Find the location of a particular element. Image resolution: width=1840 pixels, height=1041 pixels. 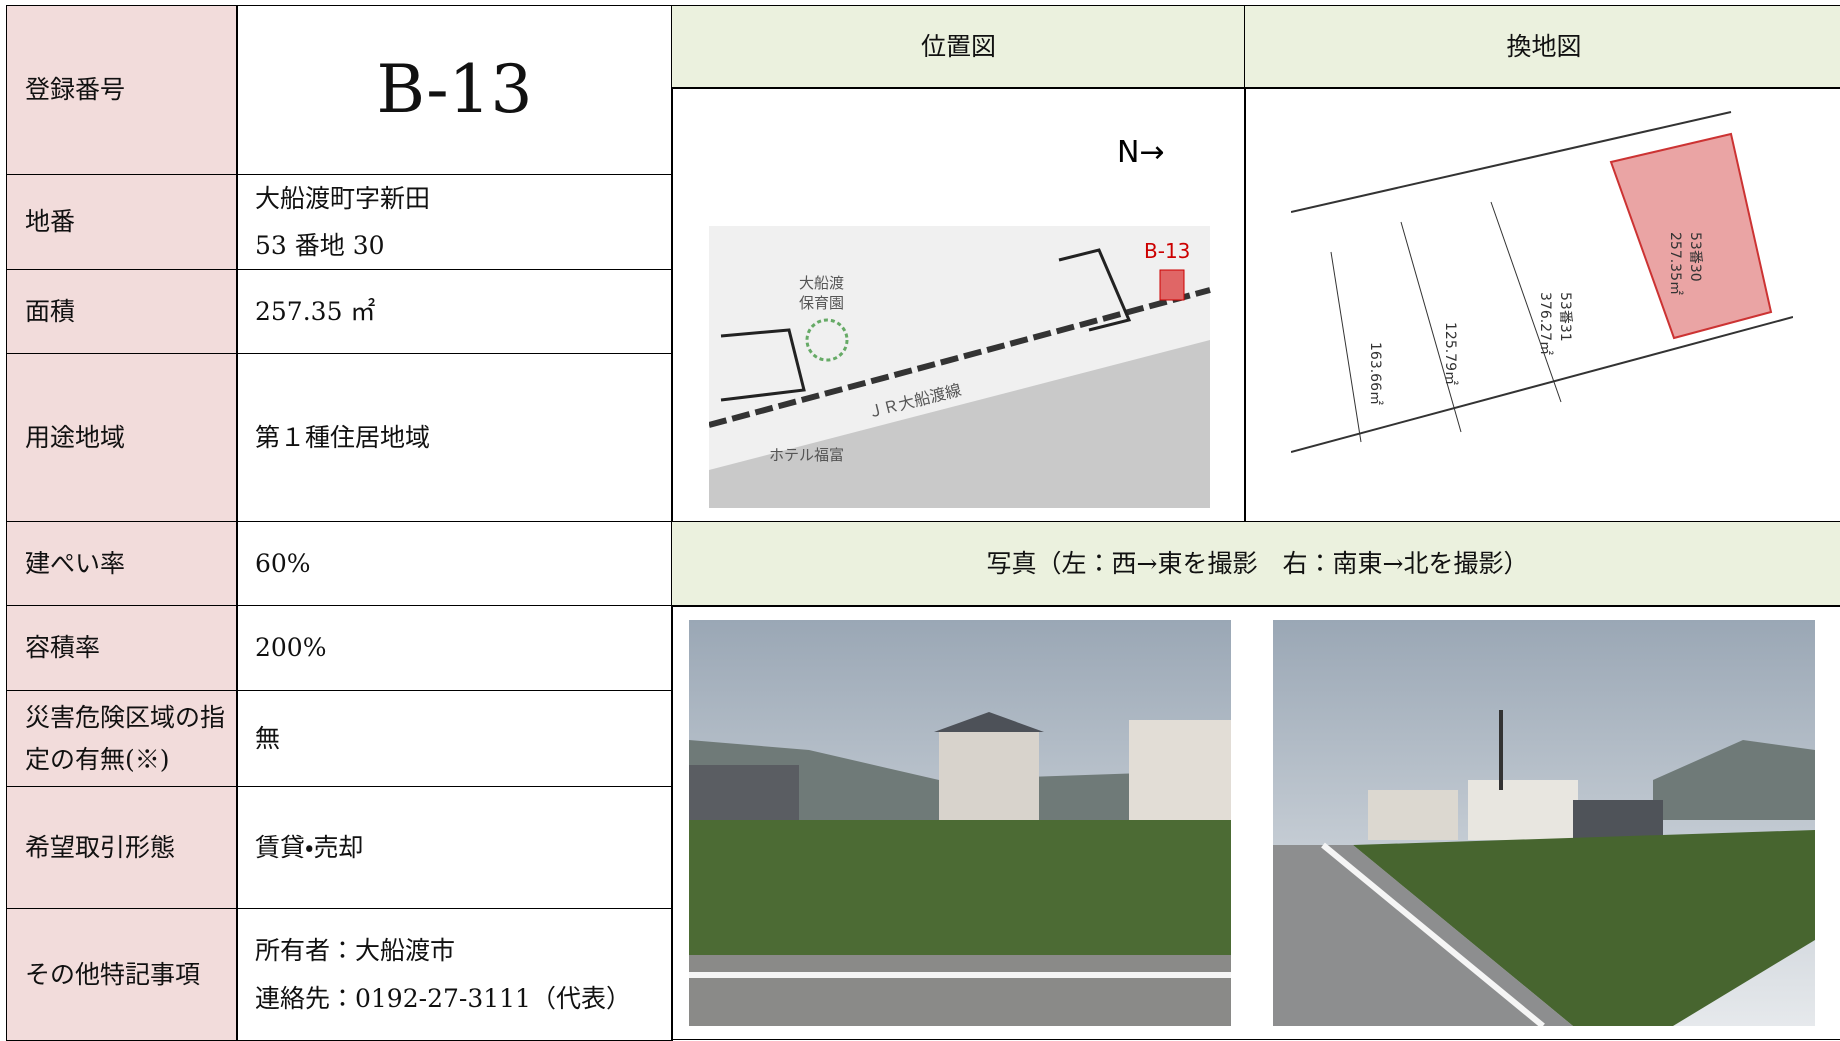

label-cell: 建ぺい率 is located at coordinates (122, 563).